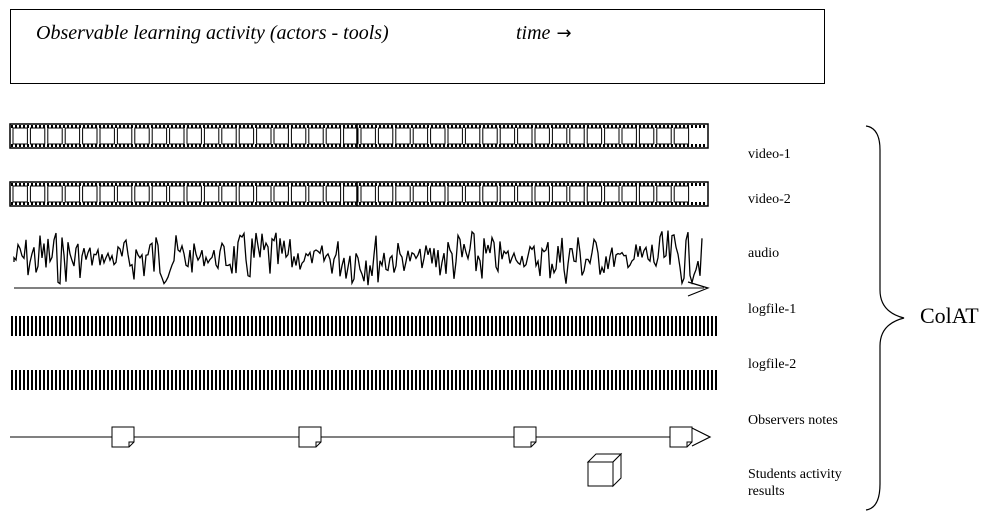 The width and height of the screenshot is (983, 513). I want to click on colat-label: ColAT, so click(949, 315).